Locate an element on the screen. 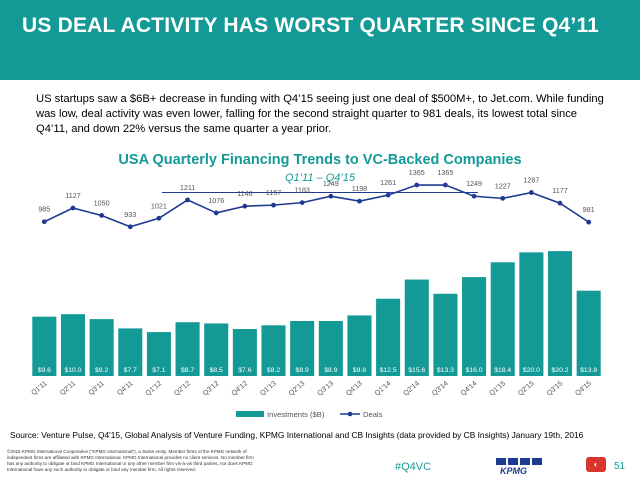  x-tick-label: Q1'11 is located at coordinates (39, 388).